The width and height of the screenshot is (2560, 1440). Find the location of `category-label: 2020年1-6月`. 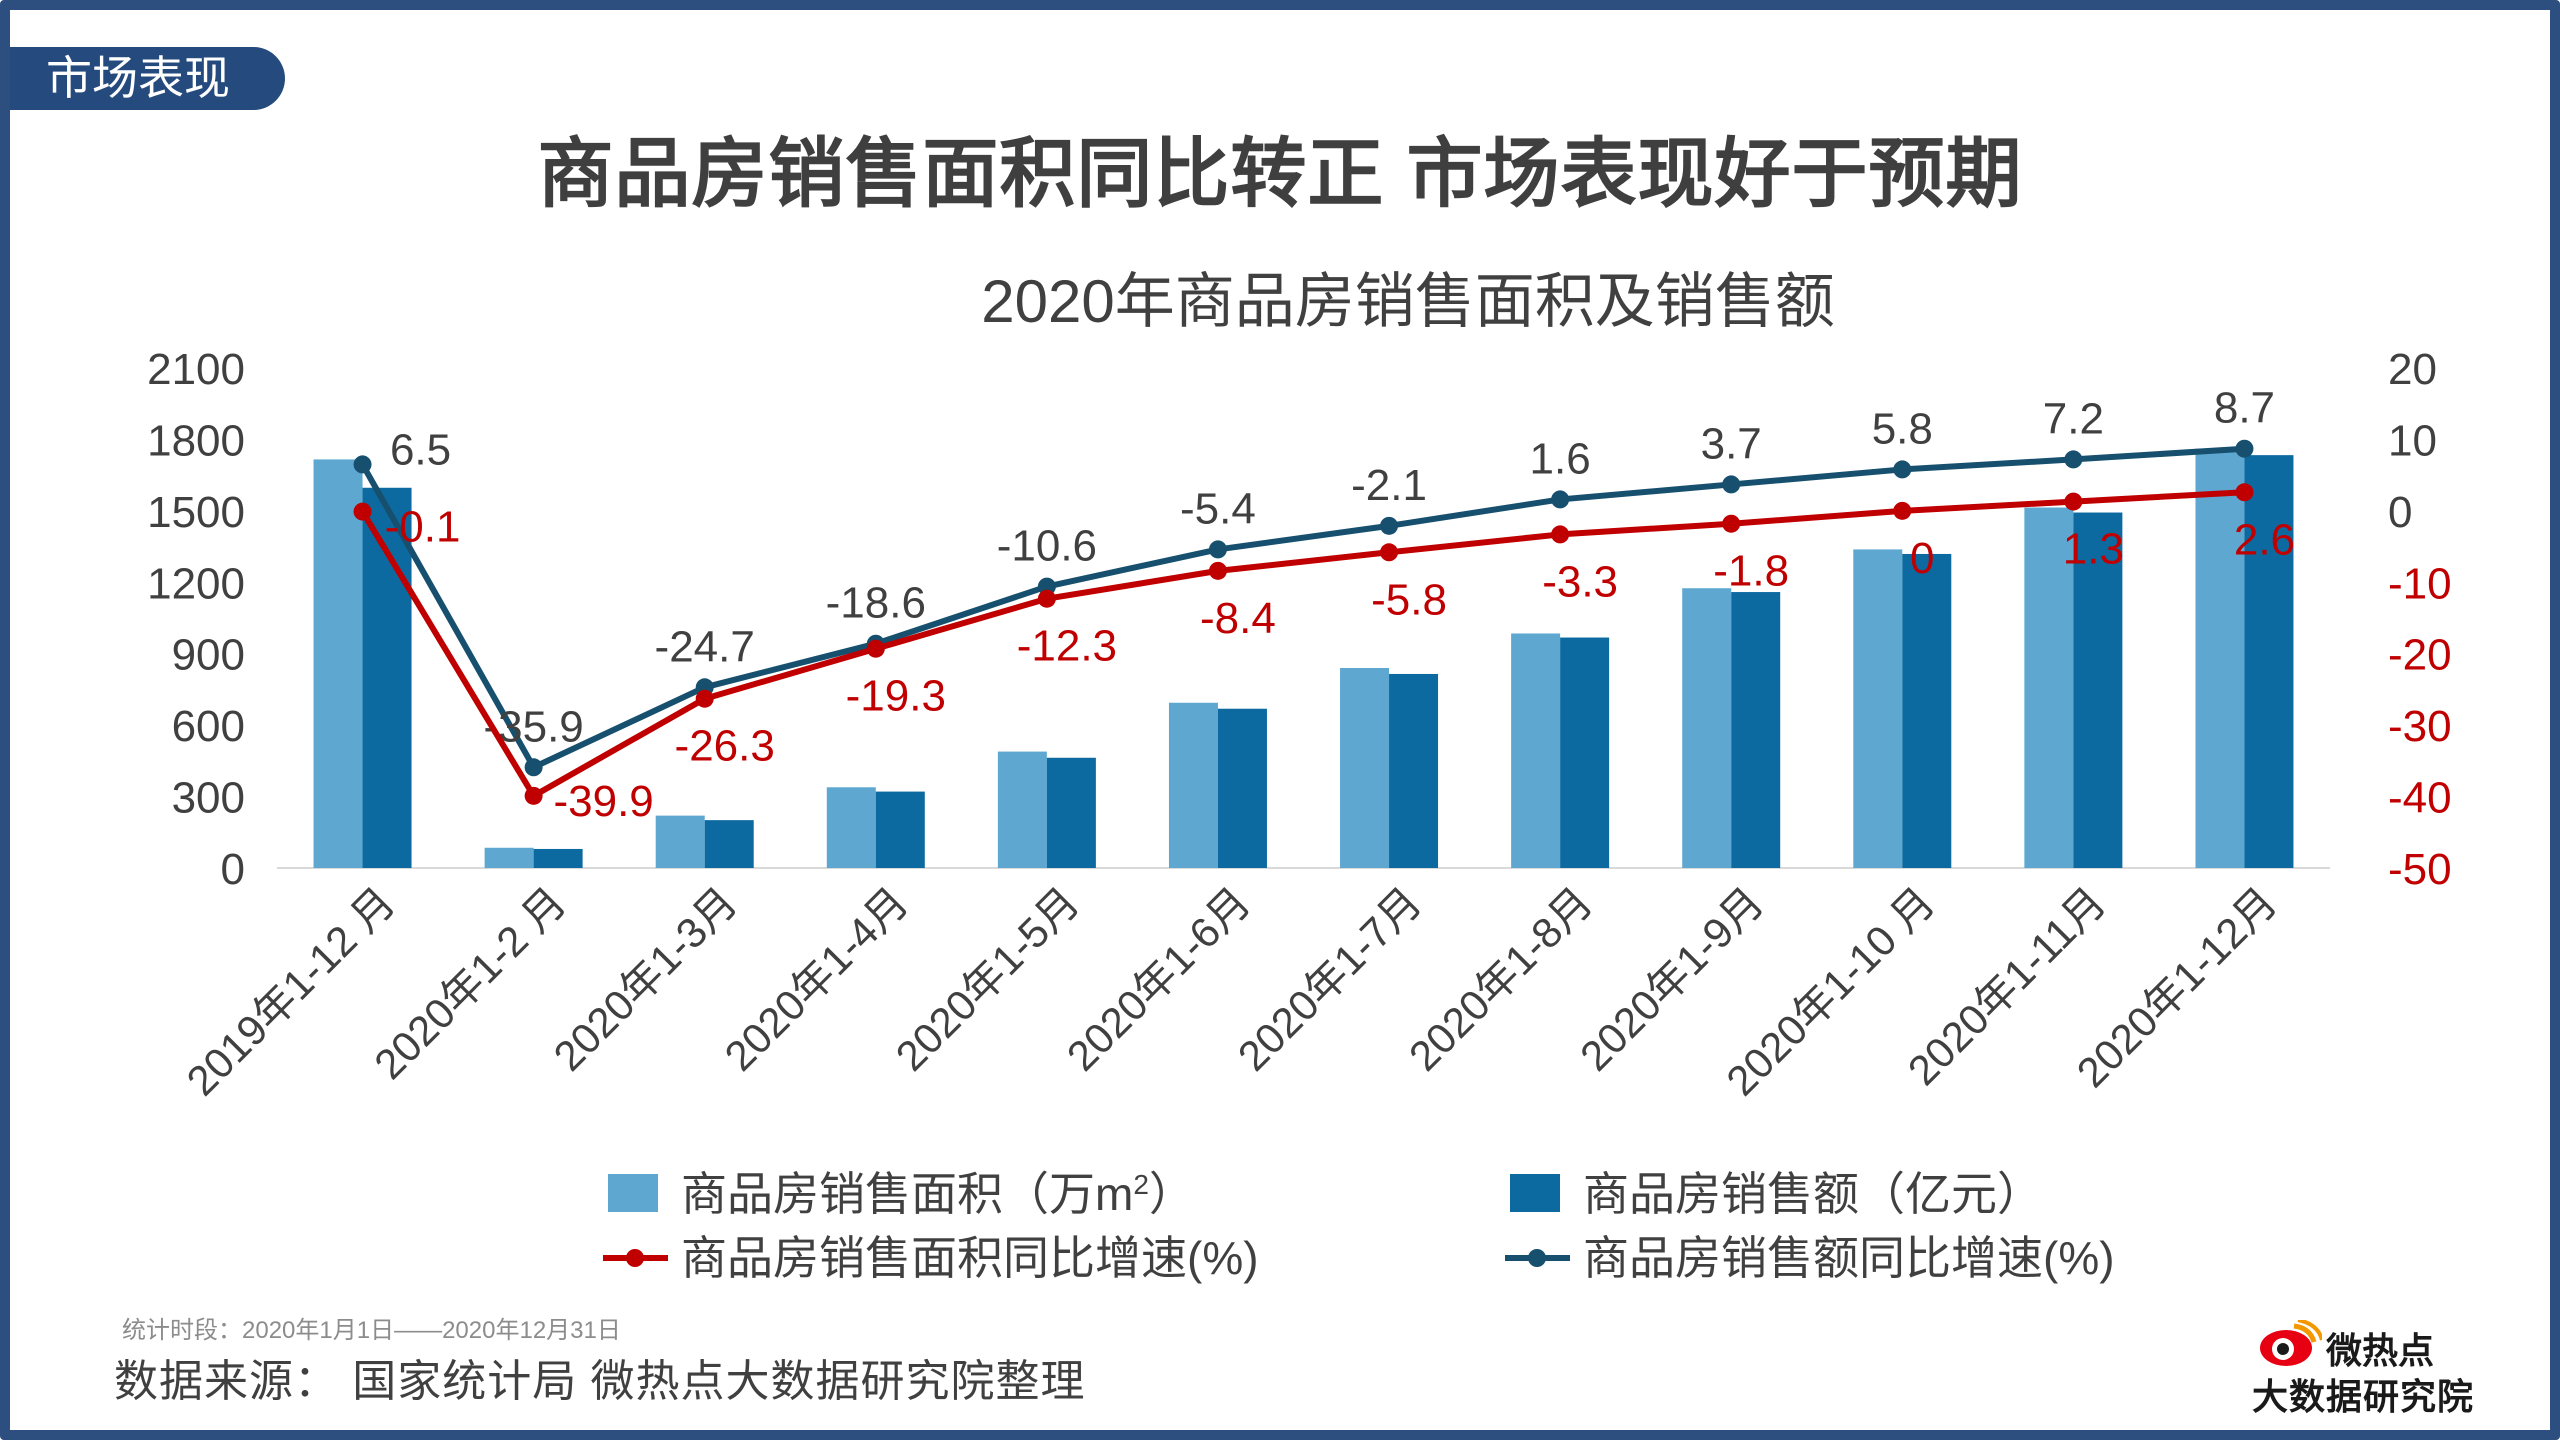

category-label: 2020年1-6月 is located at coordinates (1159, 979).